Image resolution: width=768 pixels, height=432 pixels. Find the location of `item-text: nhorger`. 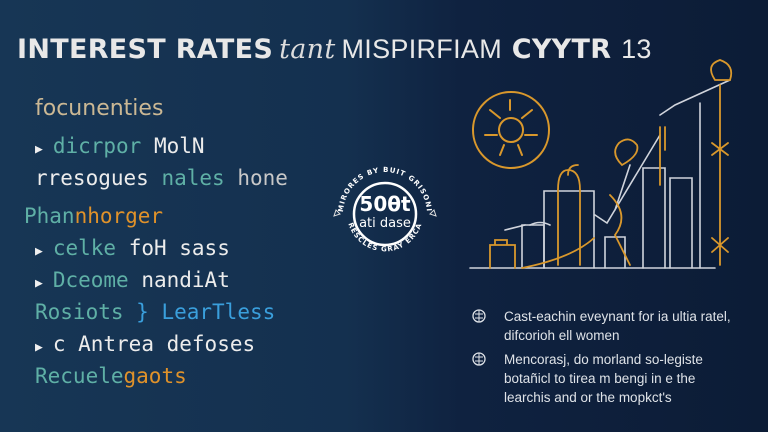

item-text: nhorger is located at coordinates (119, 216).